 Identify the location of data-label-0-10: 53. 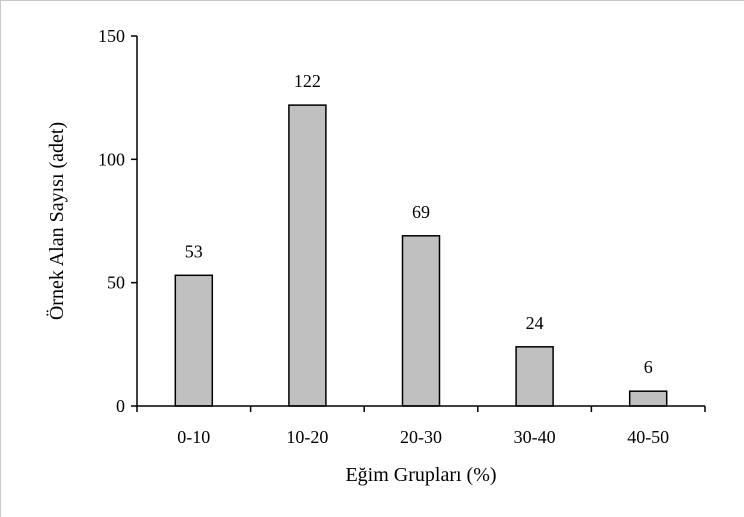
(194, 251).